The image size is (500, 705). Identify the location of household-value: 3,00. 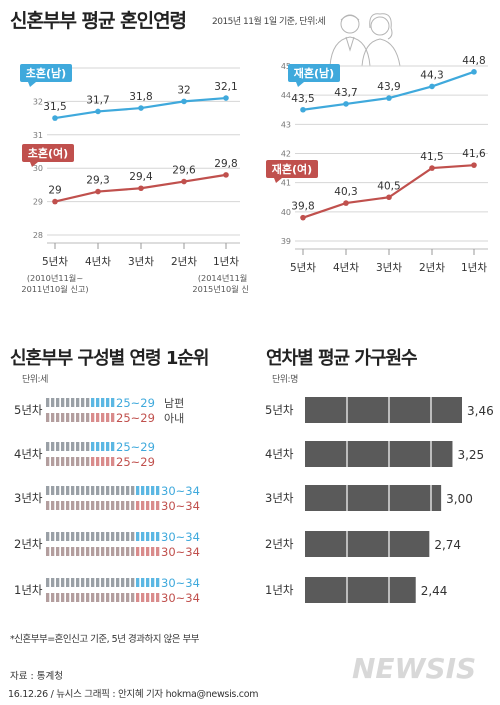
(459, 499).